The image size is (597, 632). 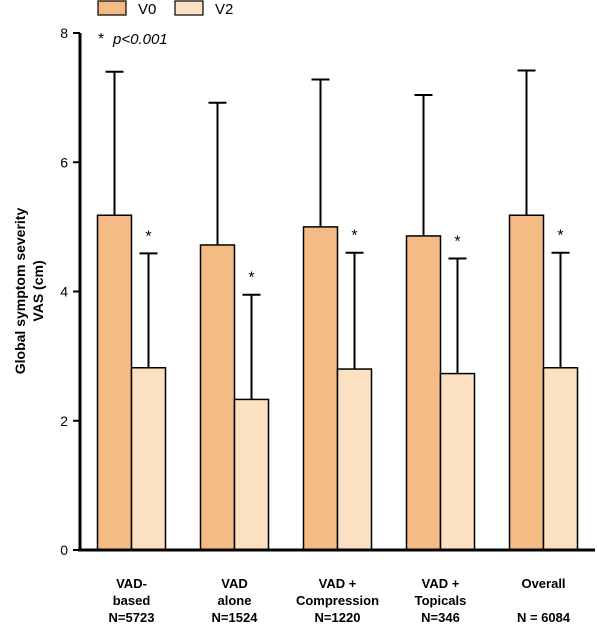 What do you see at coordinates (338, 617) in the screenshot?
I see `x-tick-label: N=1220` at bounding box center [338, 617].